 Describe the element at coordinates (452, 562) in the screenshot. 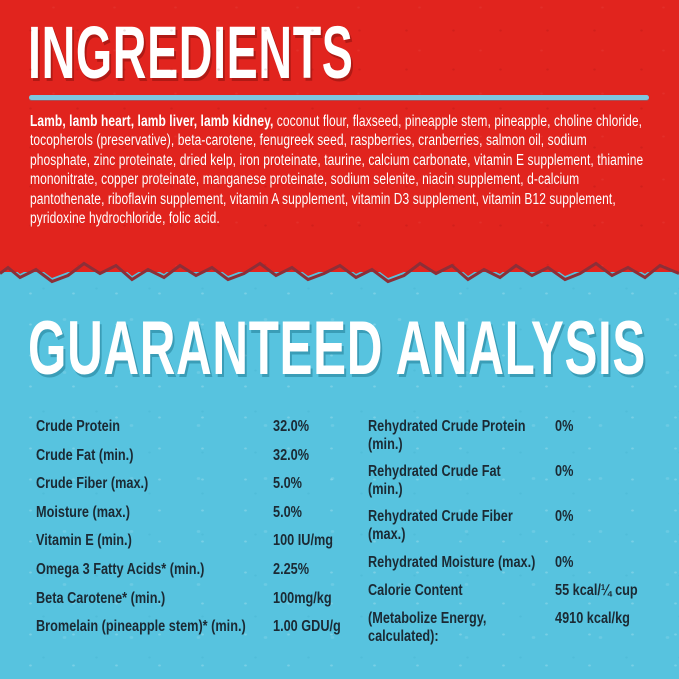

I see `row-label: Rehydrated Moisture (max.)` at that location.